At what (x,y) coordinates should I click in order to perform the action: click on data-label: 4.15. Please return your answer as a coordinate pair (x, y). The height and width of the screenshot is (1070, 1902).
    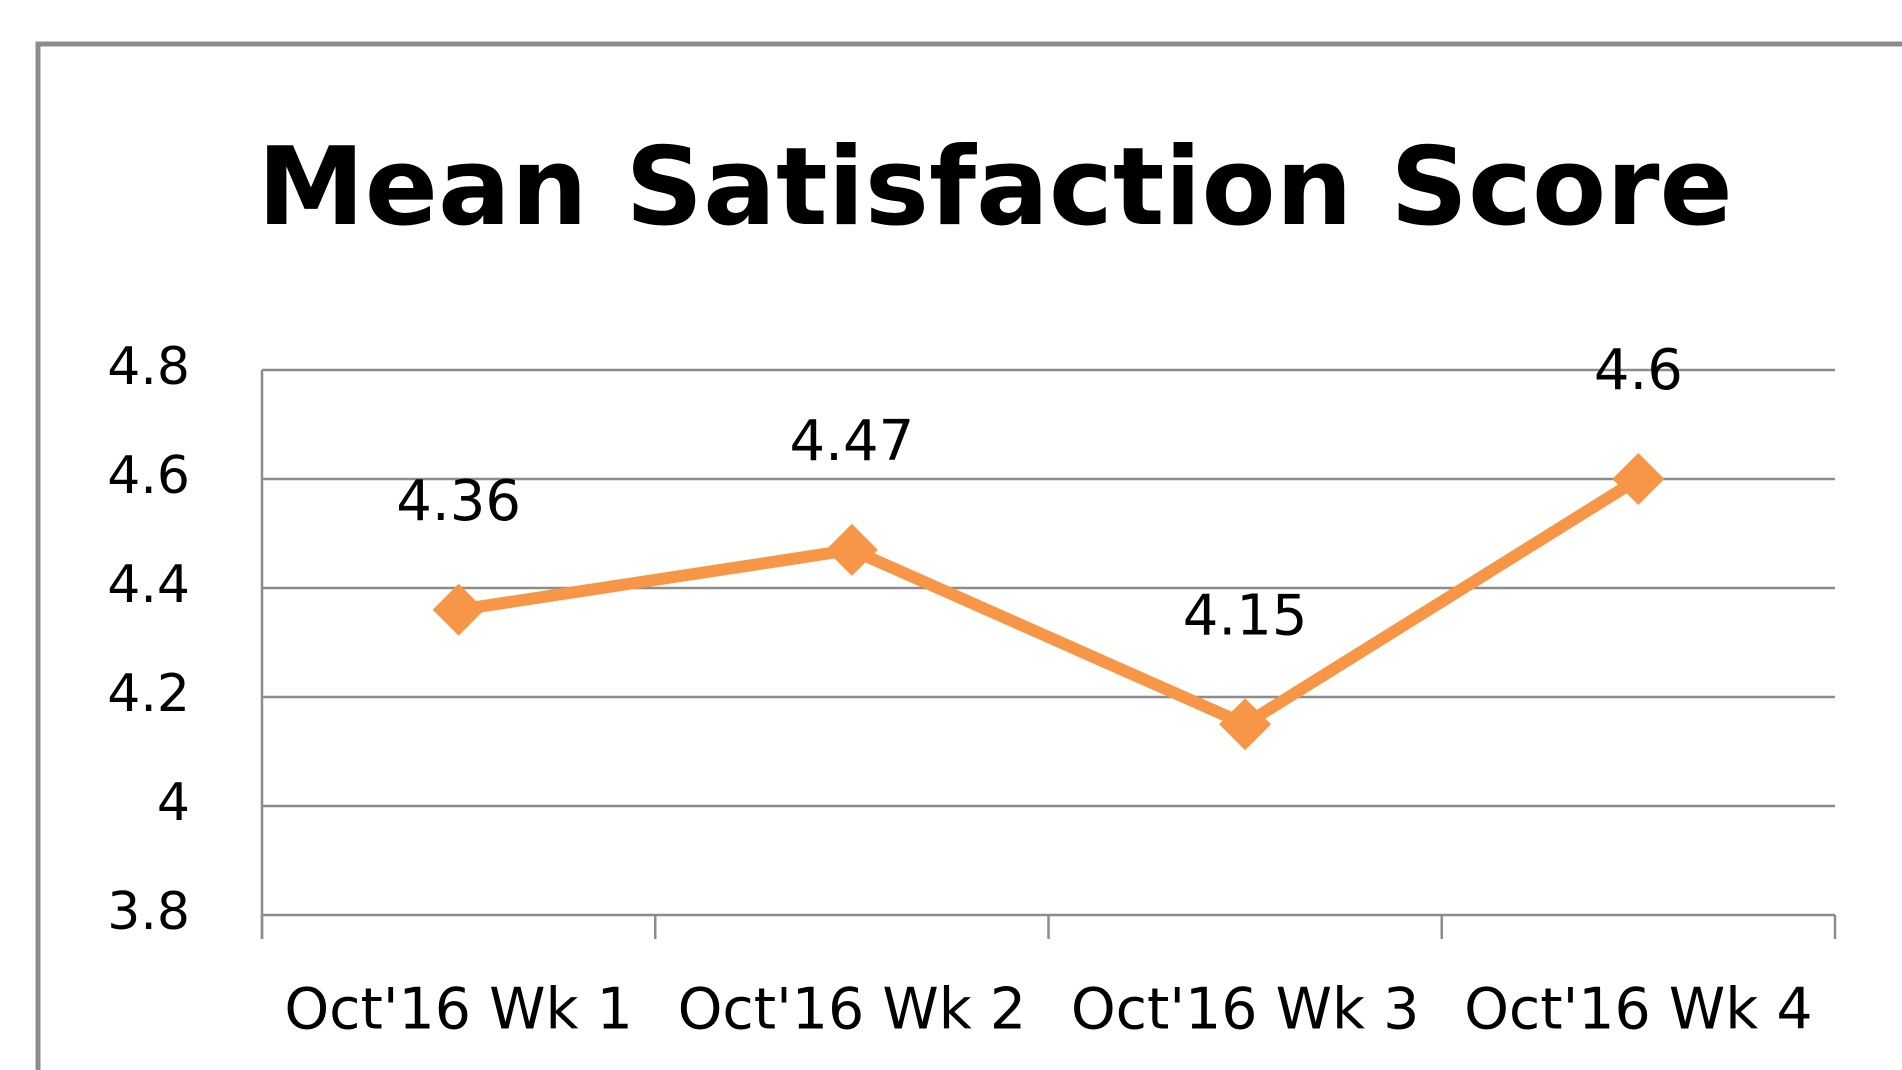
    Looking at the image, I should click on (1245, 615).